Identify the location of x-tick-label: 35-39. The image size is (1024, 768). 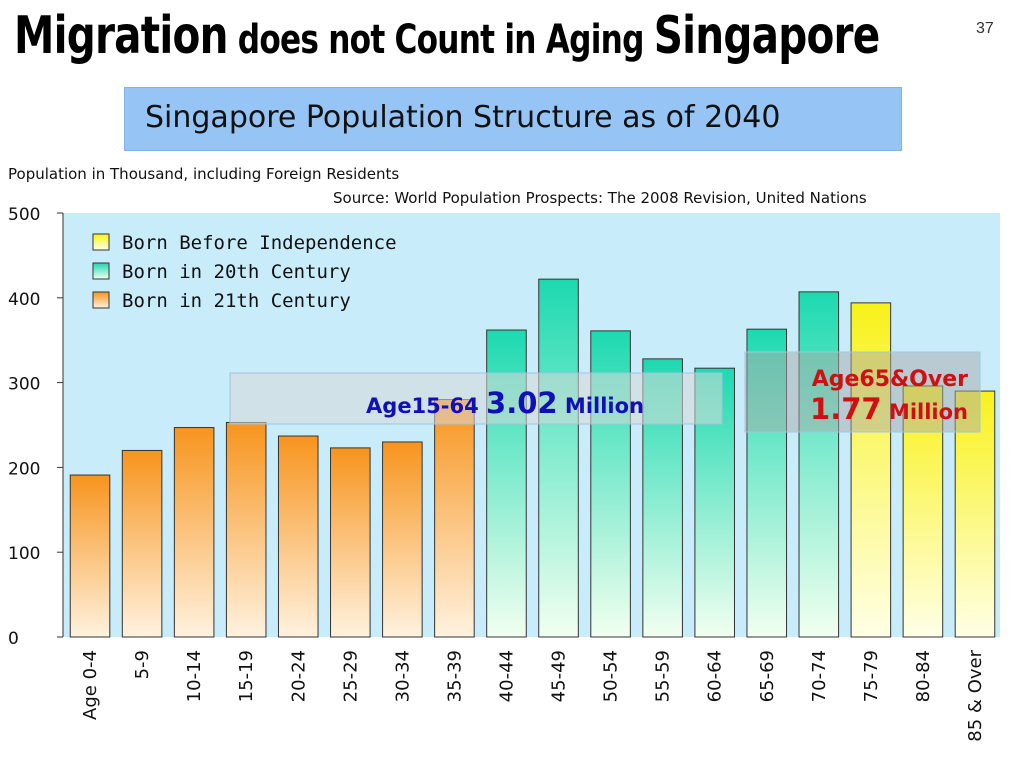
(454, 676).